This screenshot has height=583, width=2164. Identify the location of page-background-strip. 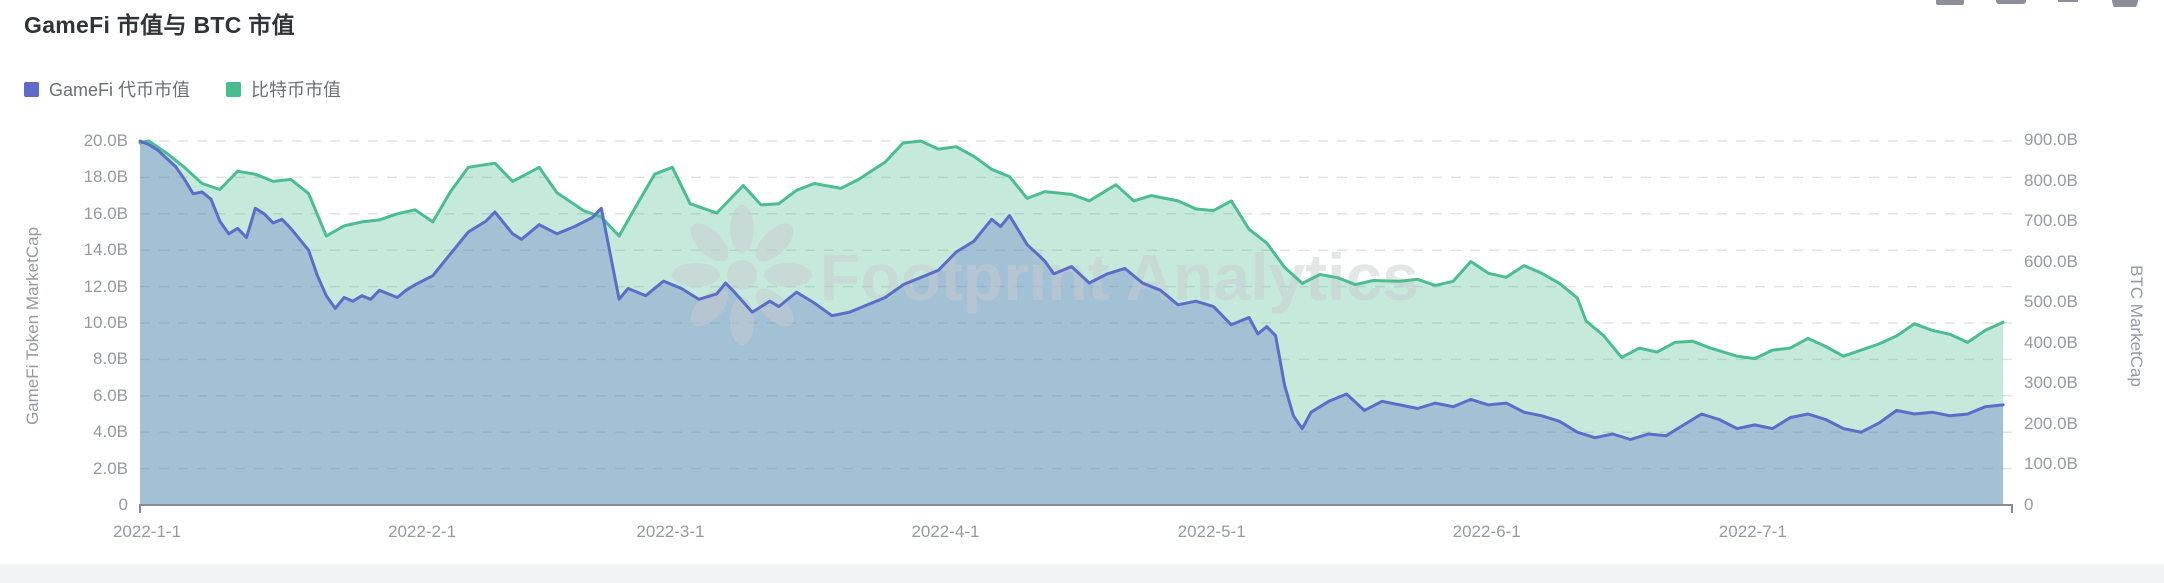
(1082, 574).